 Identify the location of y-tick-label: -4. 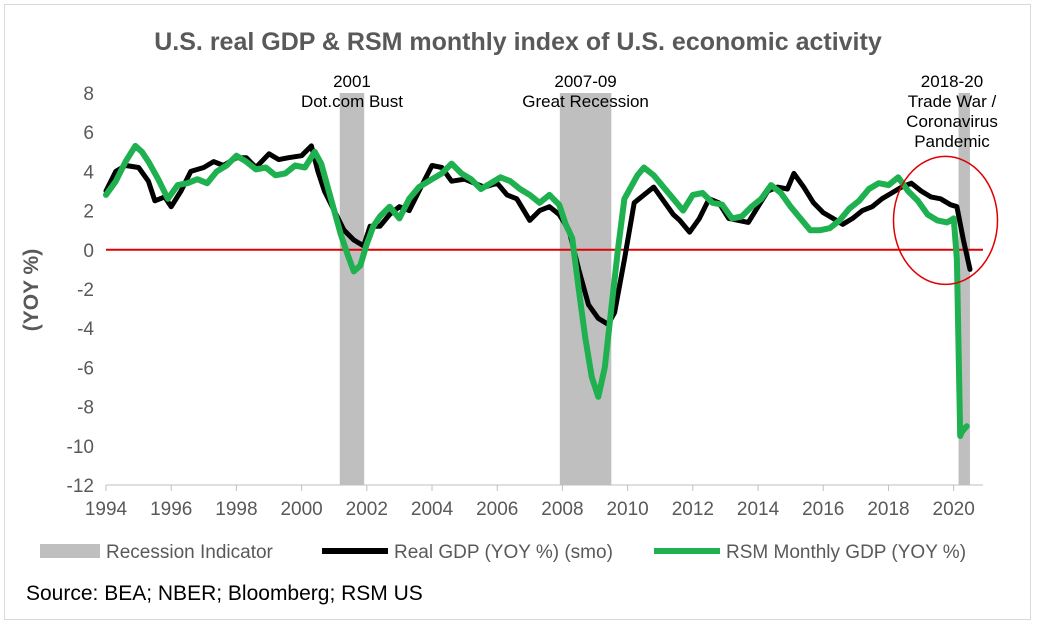
(85, 329).